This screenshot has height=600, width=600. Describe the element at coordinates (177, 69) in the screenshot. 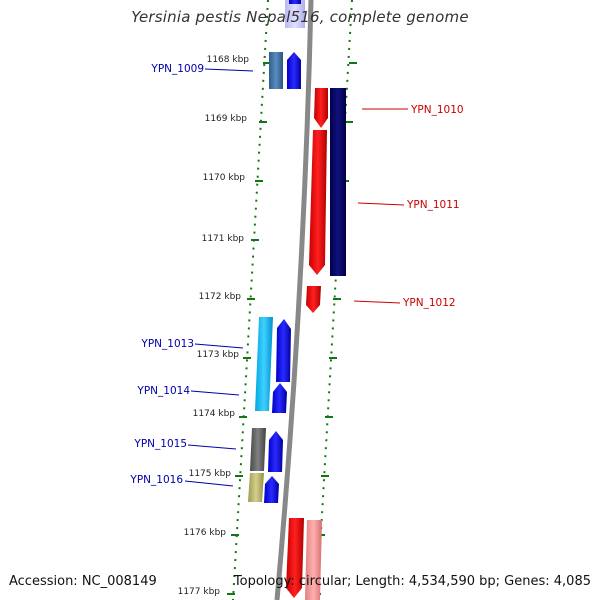

I see `gene-label-ypn-1009: YPN_1009` at that location.